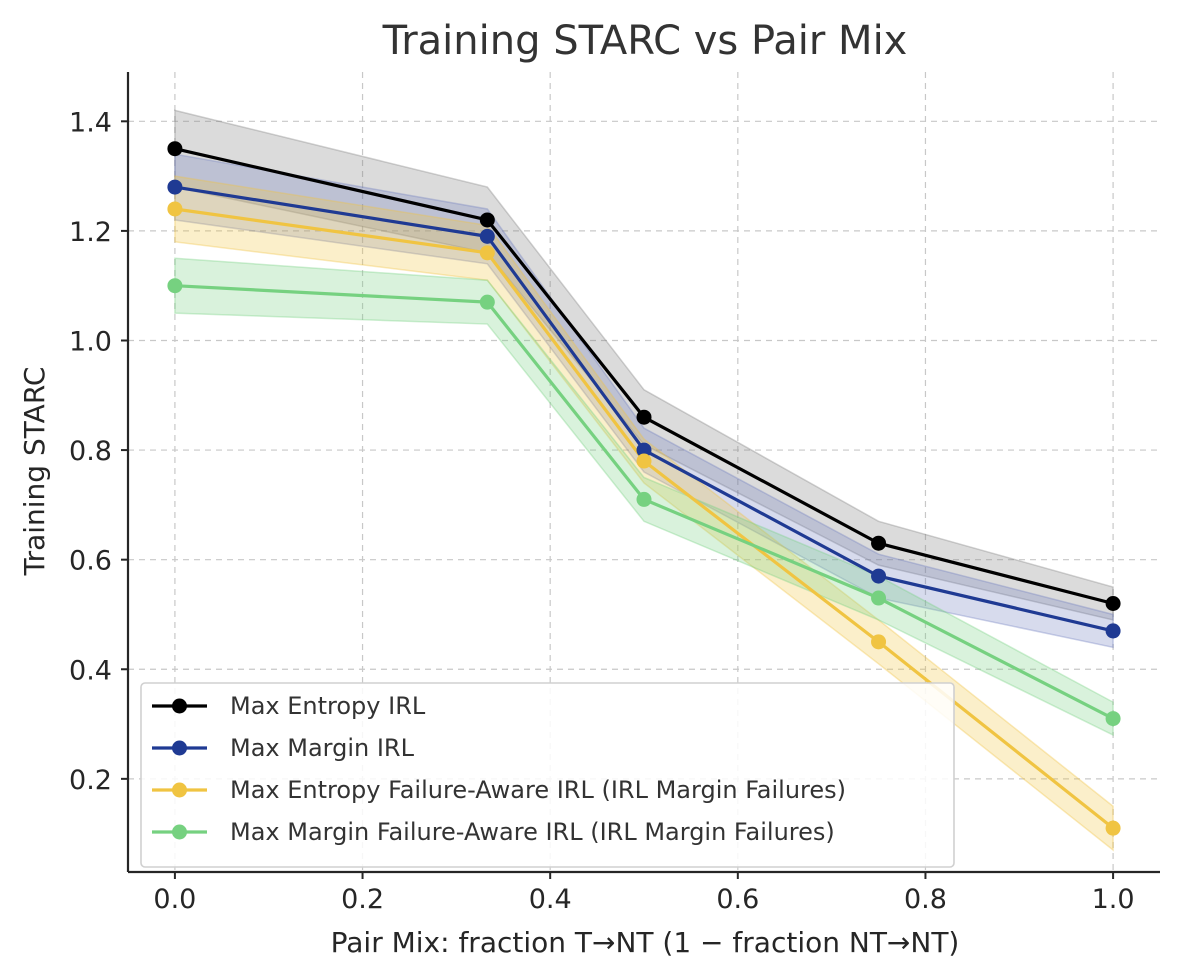 Image resolution: width=1180 pixels, height=980 pixels. I want to click on x-tick-label: 1.0, so click(1113, 899).